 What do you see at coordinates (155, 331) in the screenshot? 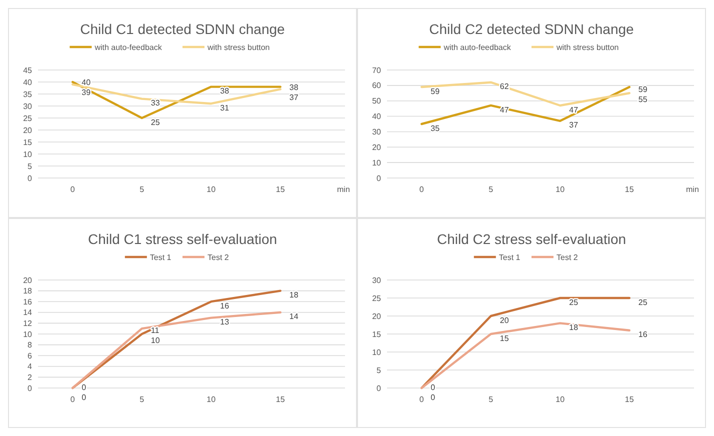
I see `data-label: 11` at bounding box center [155, 331].